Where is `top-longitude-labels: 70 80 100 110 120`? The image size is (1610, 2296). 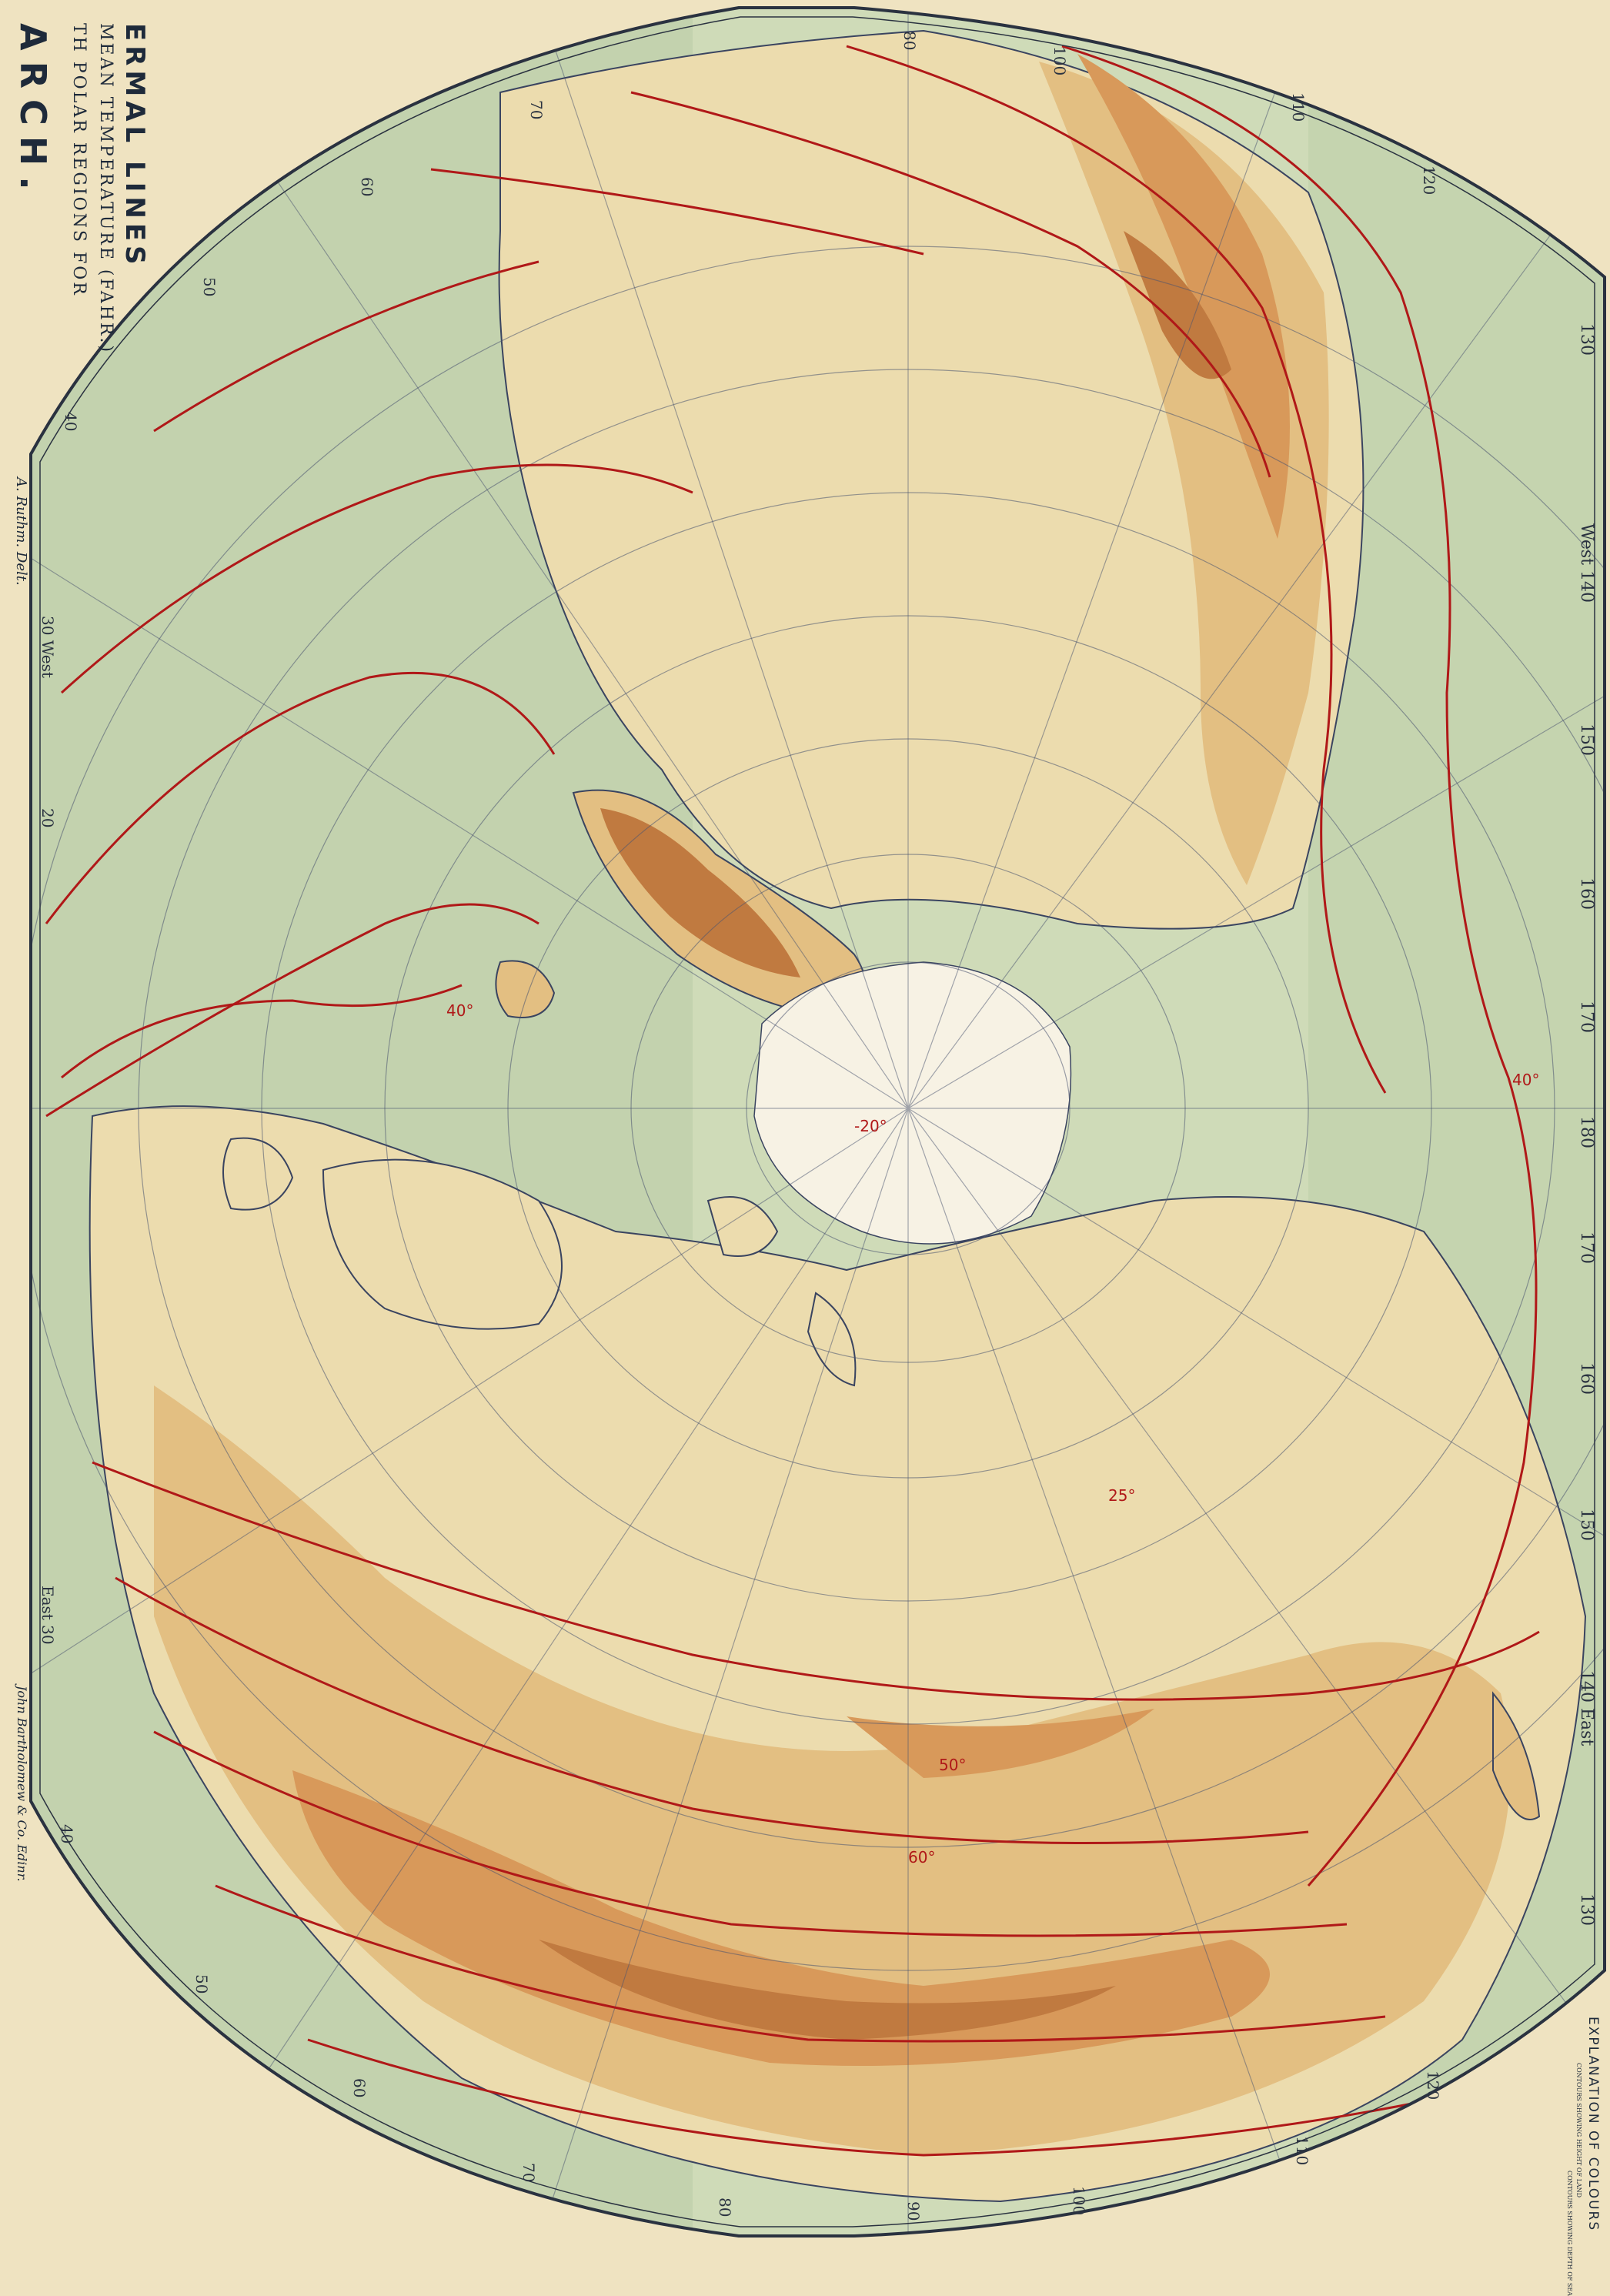
top-longitude-labels: 70 80 100 110 120 is located at coordinates (982, 113).